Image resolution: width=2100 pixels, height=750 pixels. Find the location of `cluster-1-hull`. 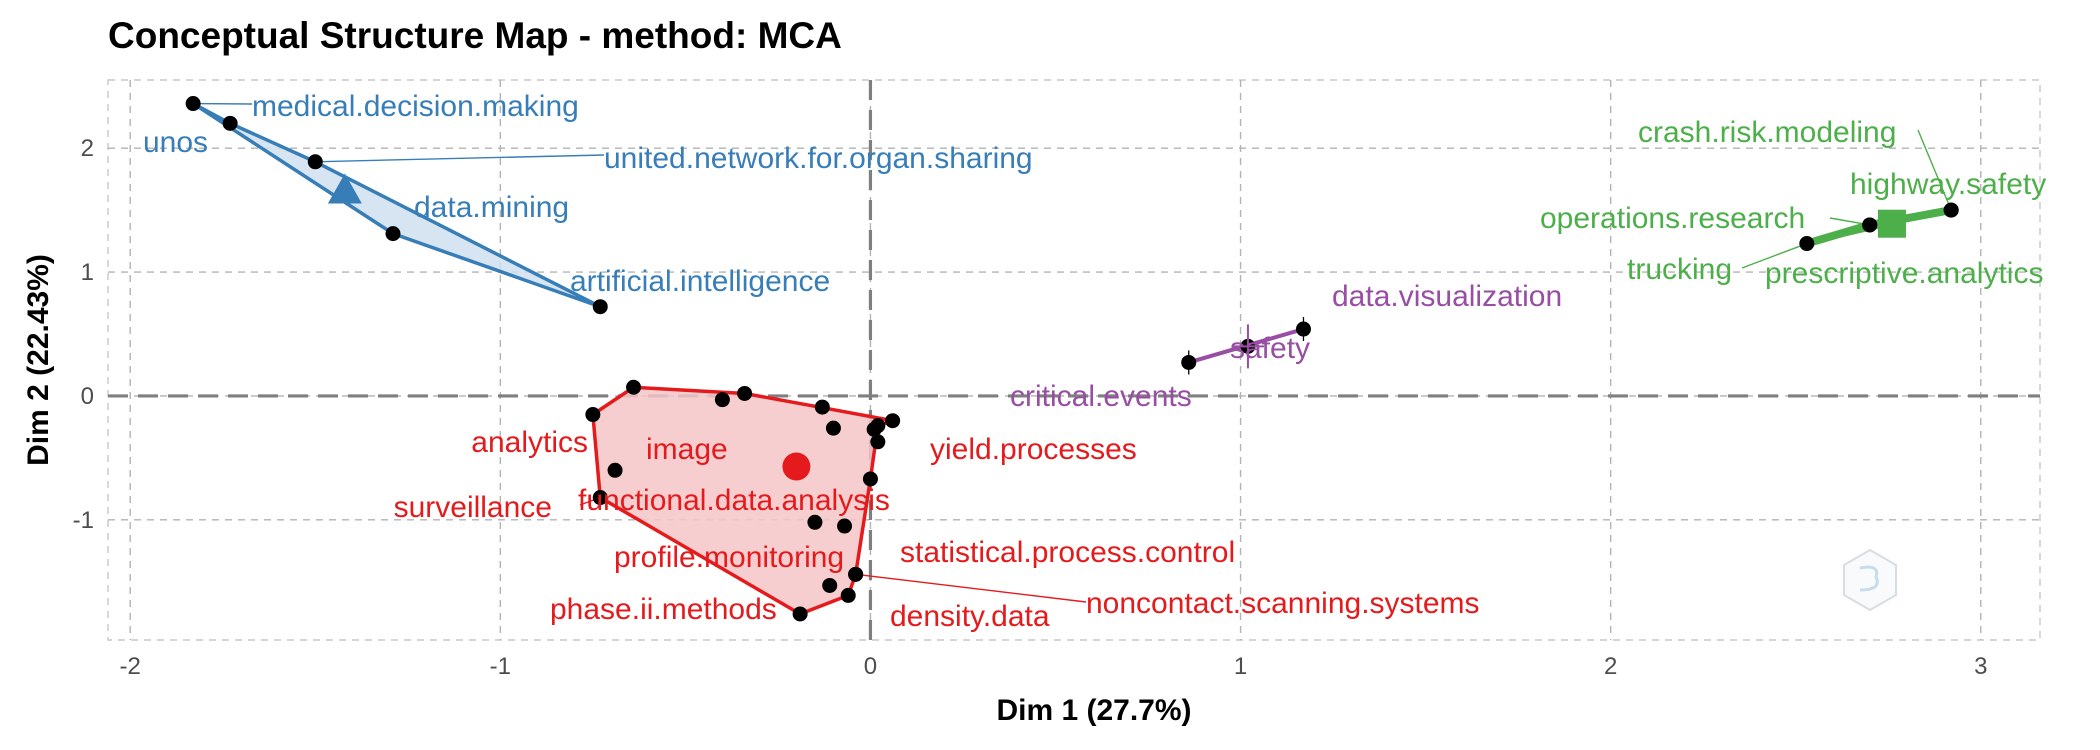

cluster-1-hull is located at coordinates (743, 500).